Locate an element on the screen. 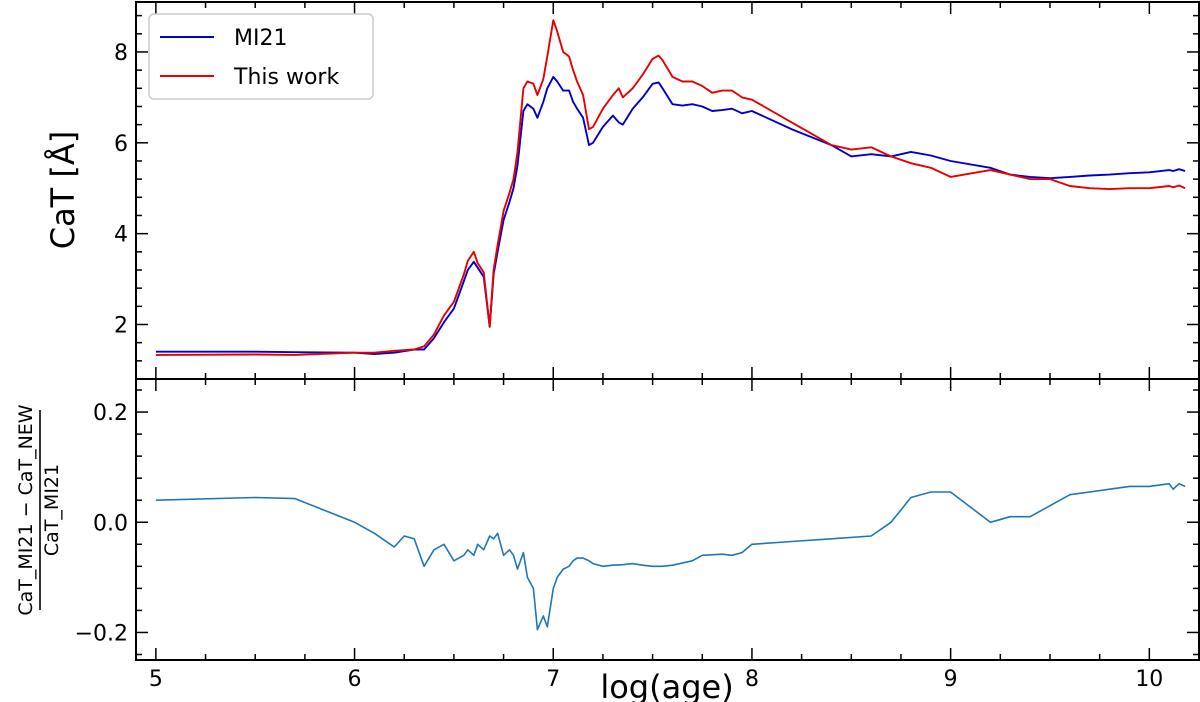  legend: MI21 This work is located at coordinates (261, 56).